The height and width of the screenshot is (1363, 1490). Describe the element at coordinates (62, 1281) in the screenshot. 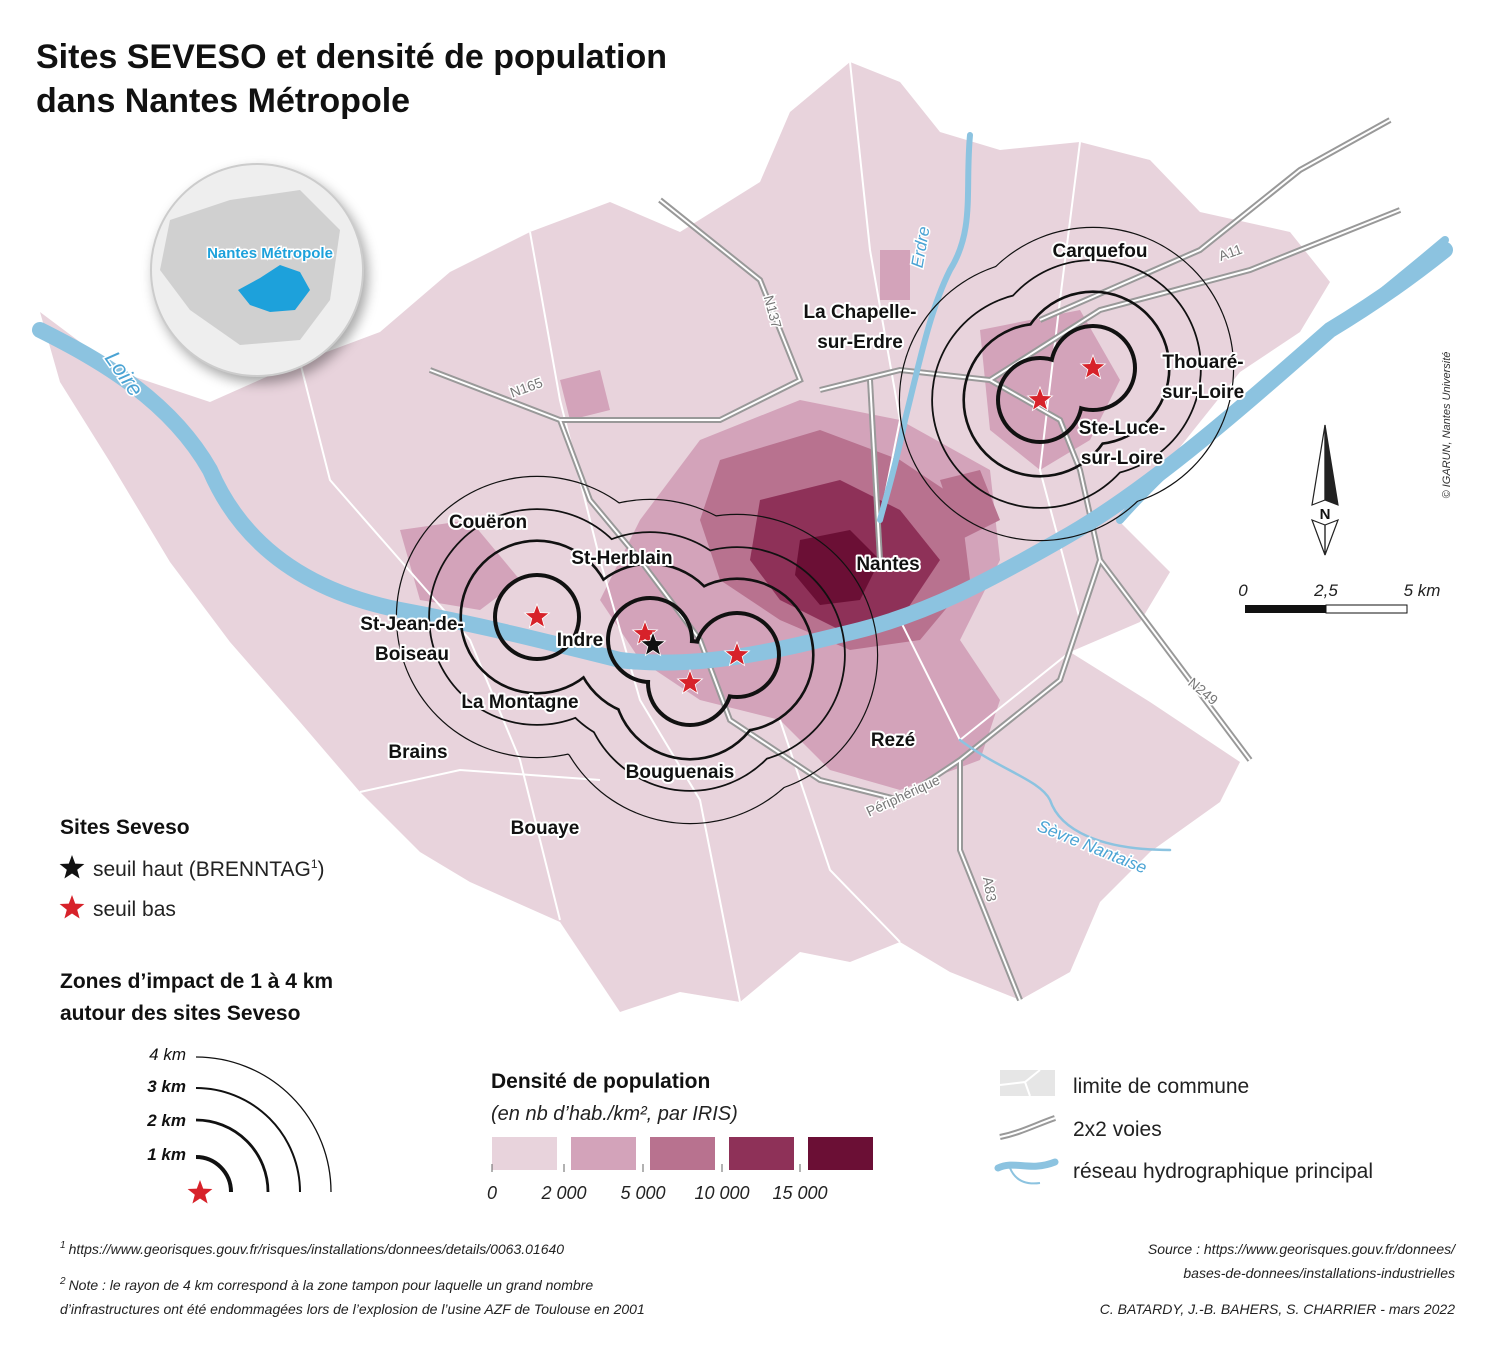

I see `footnote-mark: 2` at that location.